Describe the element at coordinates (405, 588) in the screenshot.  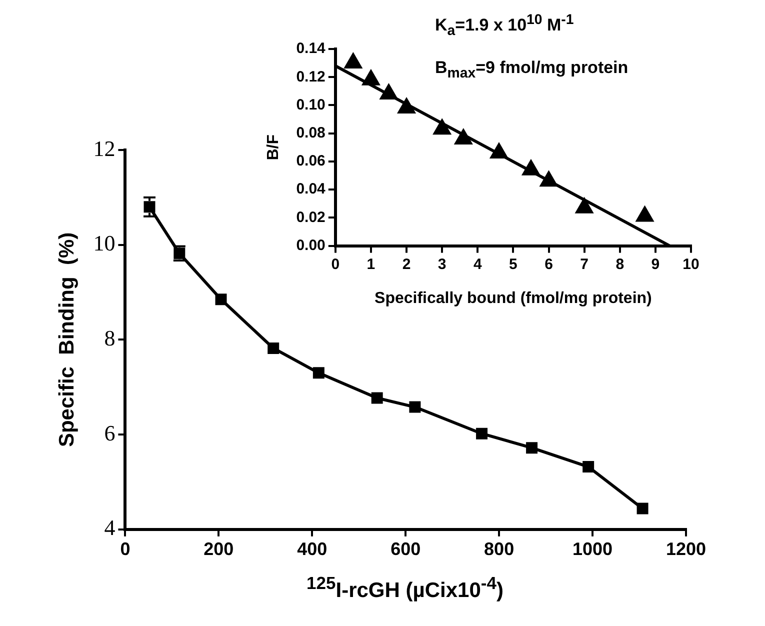
I see `x-axis-title: $^{125}$I-rcGH (µCix10$^{-4}$)` at that location.